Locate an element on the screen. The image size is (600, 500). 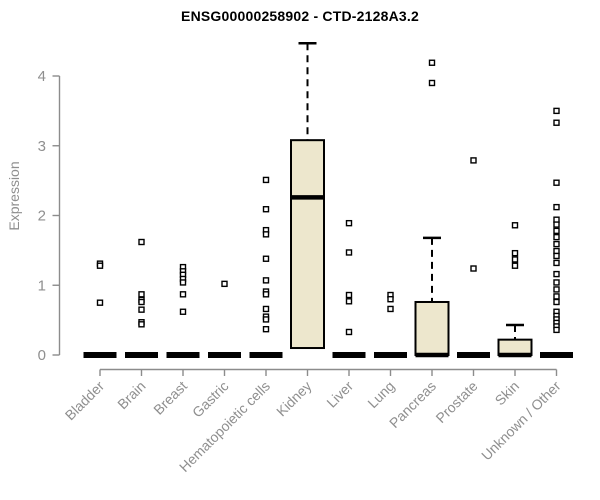
y-tick-label: 4 is located at coordinates (42, 76).